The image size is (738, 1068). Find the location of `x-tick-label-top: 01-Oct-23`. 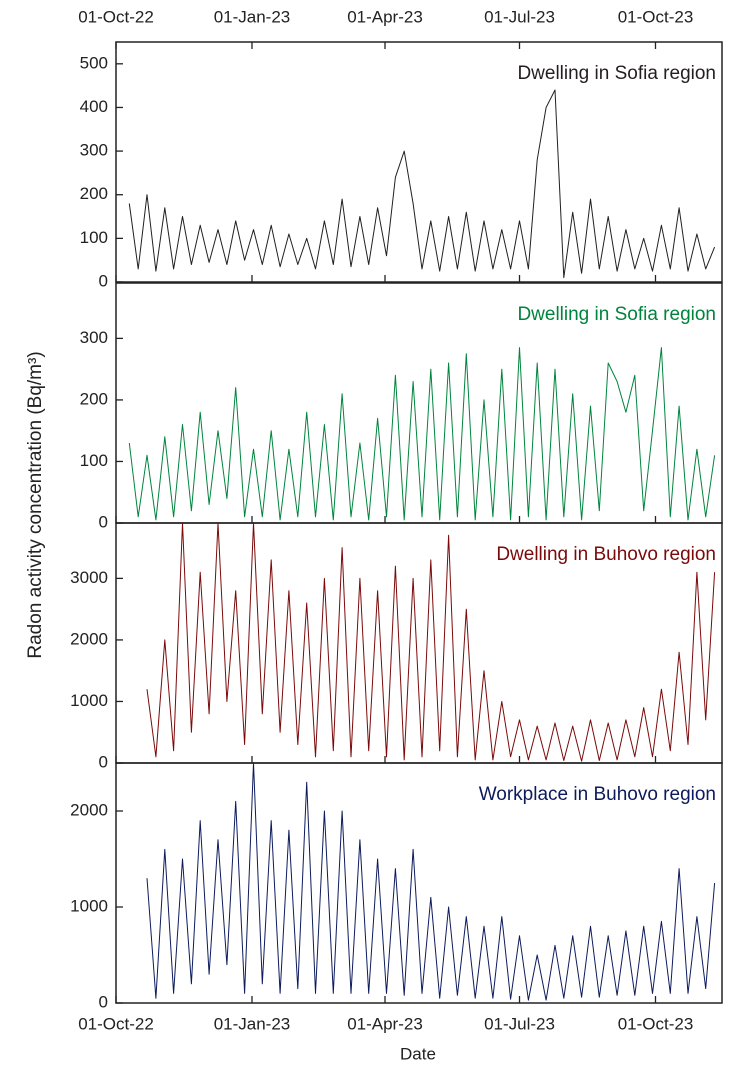

x-tick-label-top: 01-Oct-23 is located at coordinates (656, 16).